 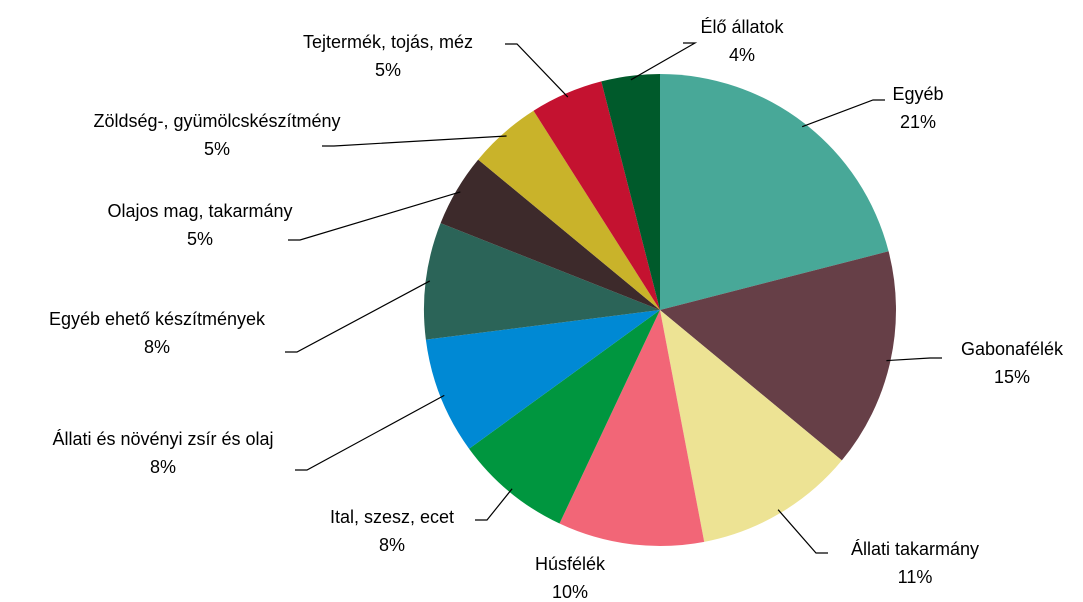 What do you see at coordinates (915, 549) in the screenshot?
I see `slice-label: Állati takarmány` at bounding box center [915, 549].